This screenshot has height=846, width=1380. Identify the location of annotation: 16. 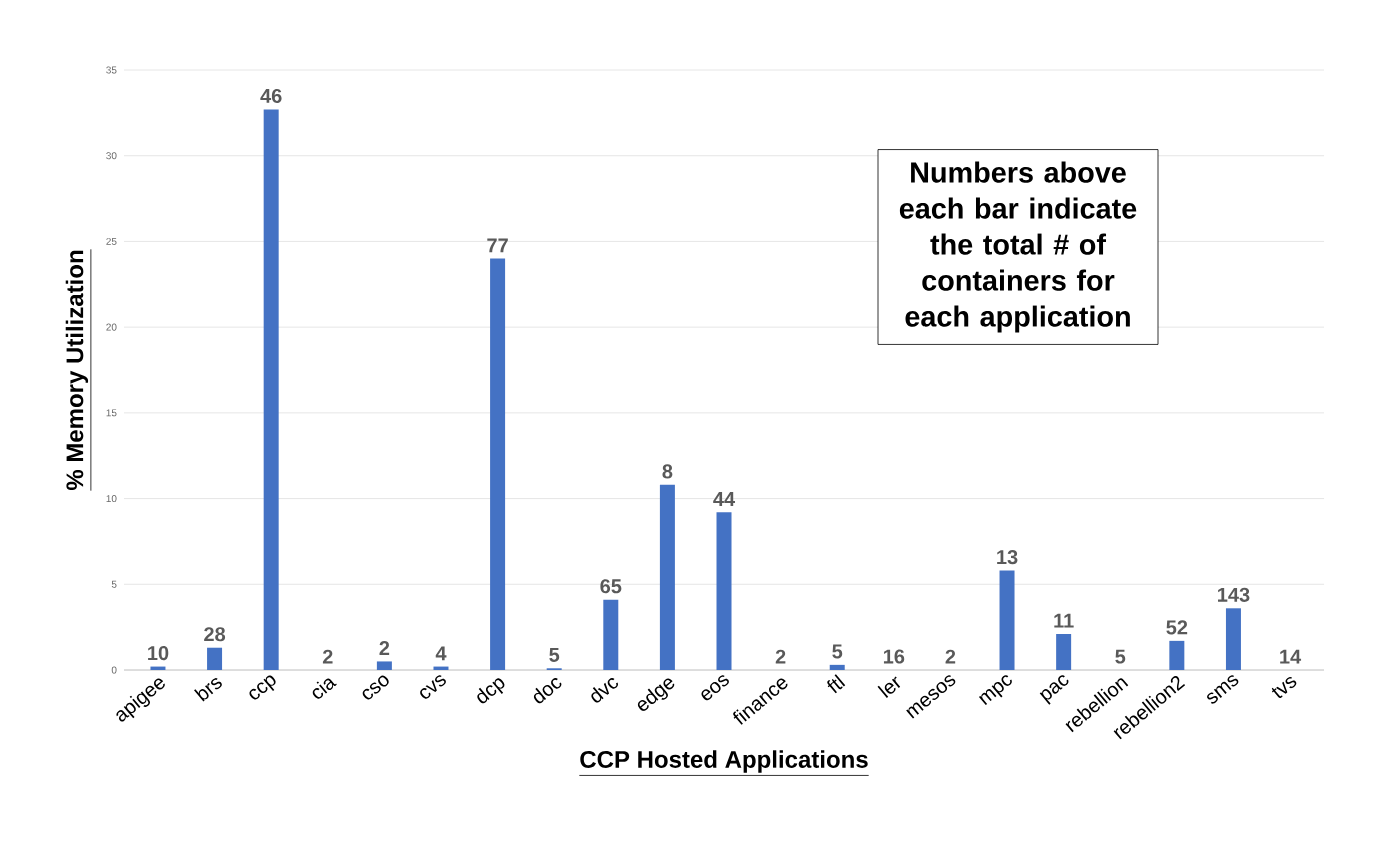
(894, 656).